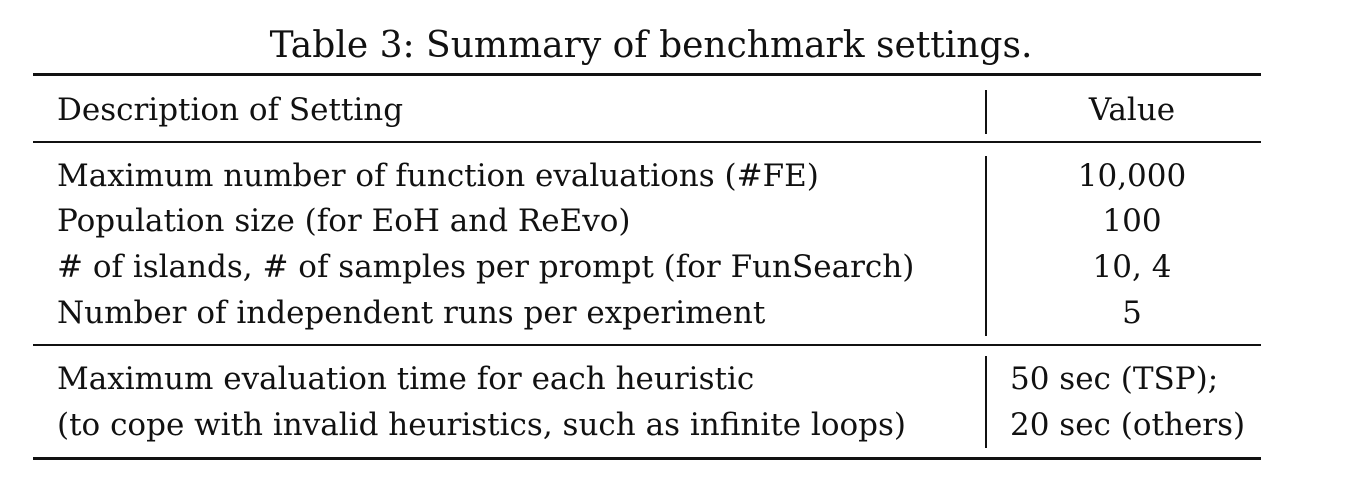 The height and width of the screenshot is (484, 1362). I want to click on group-rule, so click(647, 345).